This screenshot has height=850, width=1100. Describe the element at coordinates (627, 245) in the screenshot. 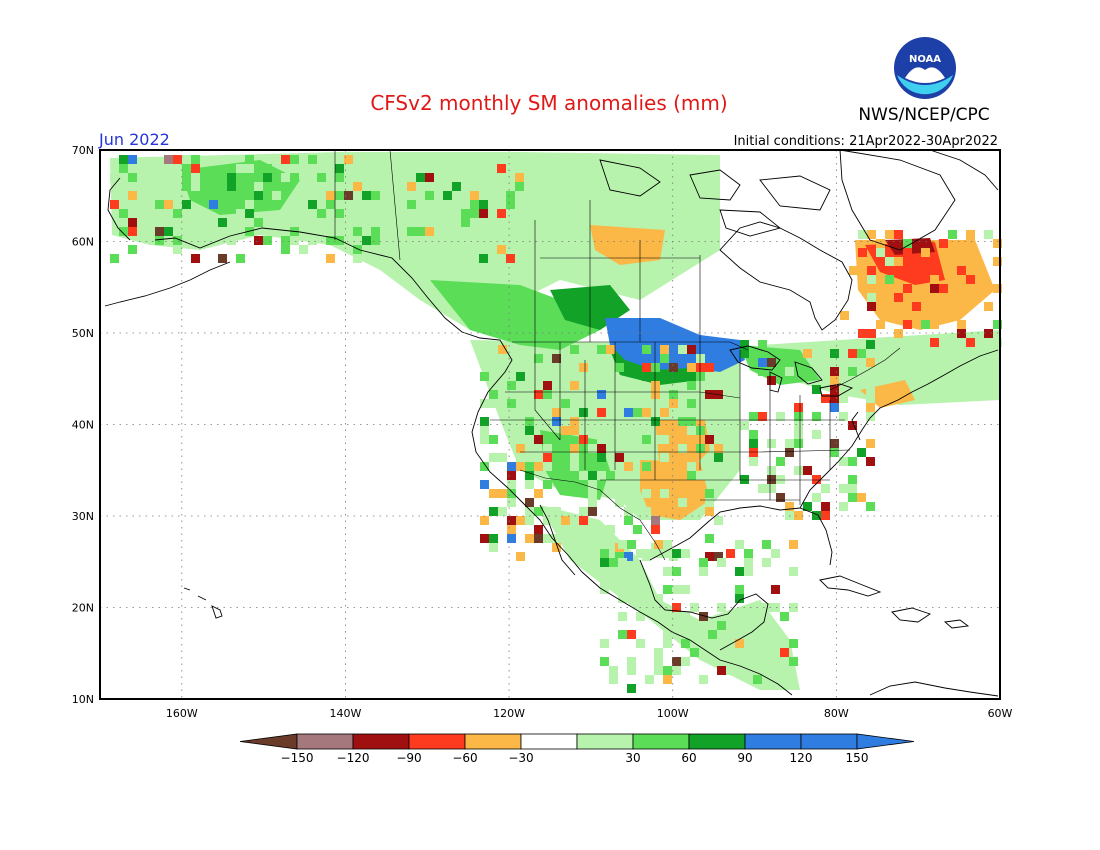

I see `anomaly-field` at that location.